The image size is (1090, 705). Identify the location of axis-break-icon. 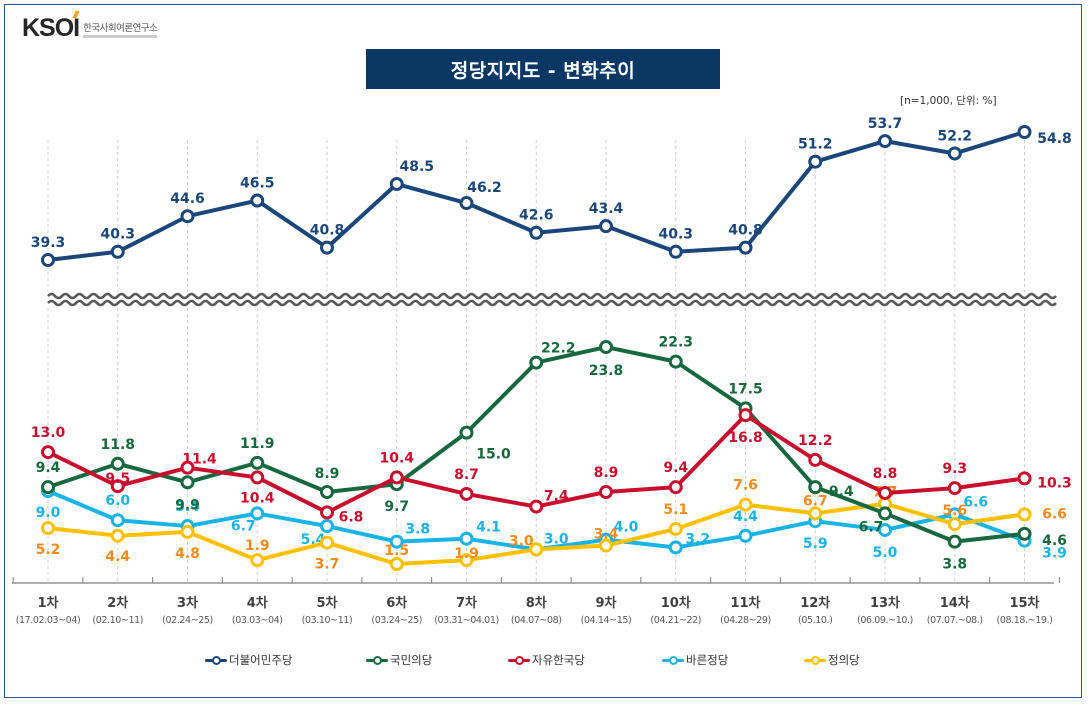
(552, 303).